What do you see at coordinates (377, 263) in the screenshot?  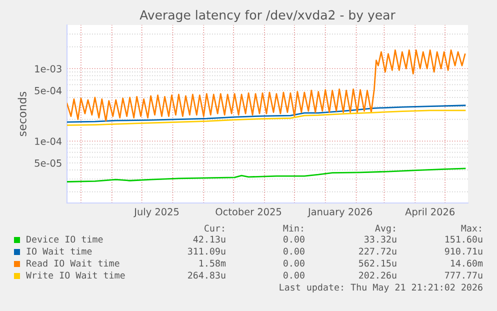 I see `text: 562.15u` at bounding box center [377, 263].